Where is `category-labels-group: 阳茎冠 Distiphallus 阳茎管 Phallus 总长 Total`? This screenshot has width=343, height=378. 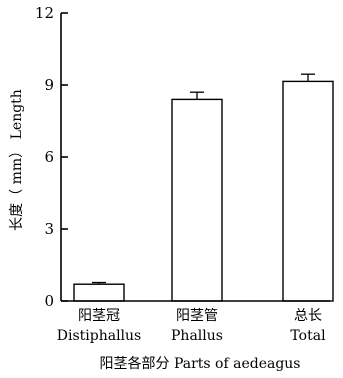 category-labels-group: 阳茎冠 Distiphallus 阳茎管 Phallus 总长 Total is located at coordinates (191, 326).